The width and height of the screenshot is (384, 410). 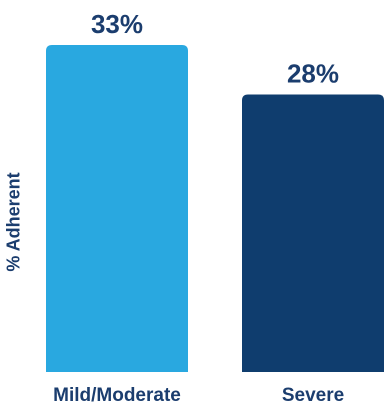 What do you see at coordinates (313, 395) in the screenshot?
I see `category-label: Severe` at bounding box center [313, 395].